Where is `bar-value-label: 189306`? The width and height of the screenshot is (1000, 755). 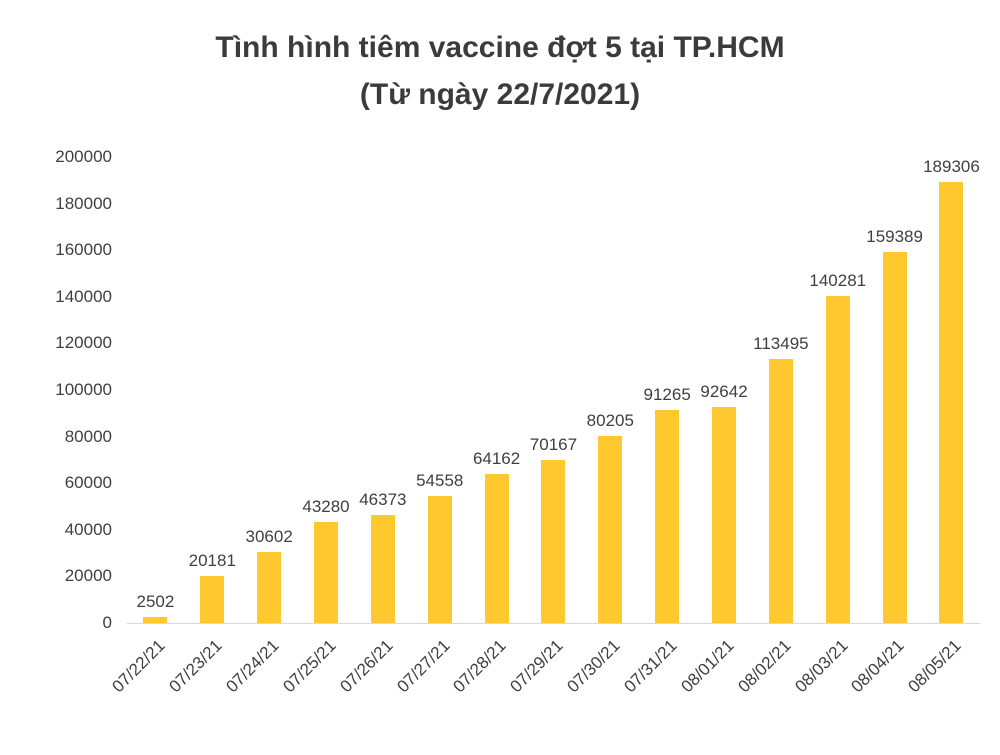
bar-value-label: 189306 is located at coordinates (951, 166).